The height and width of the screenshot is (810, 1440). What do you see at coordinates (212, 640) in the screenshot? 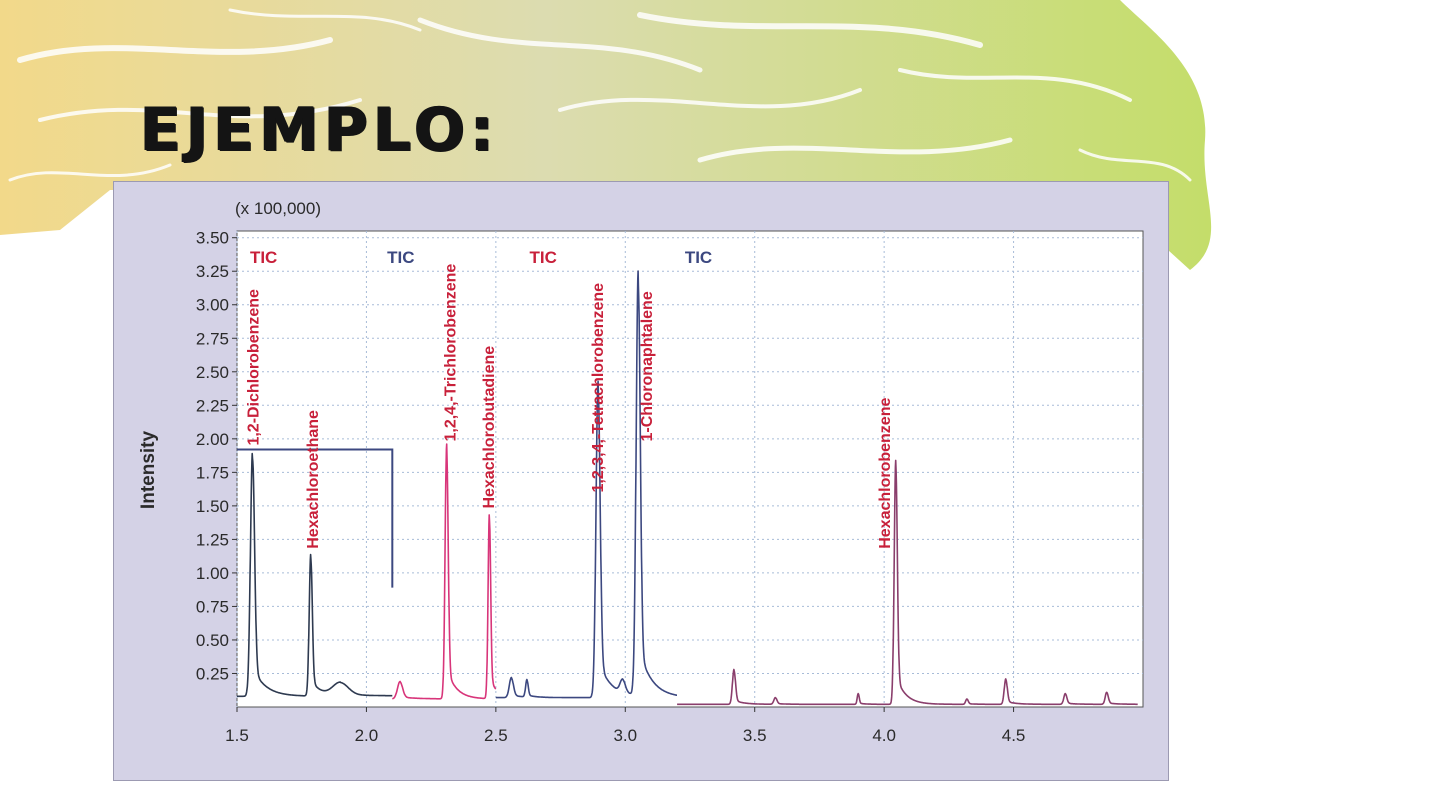
I see `y-tick-label: 0.50` at bounding box center [212, 640].